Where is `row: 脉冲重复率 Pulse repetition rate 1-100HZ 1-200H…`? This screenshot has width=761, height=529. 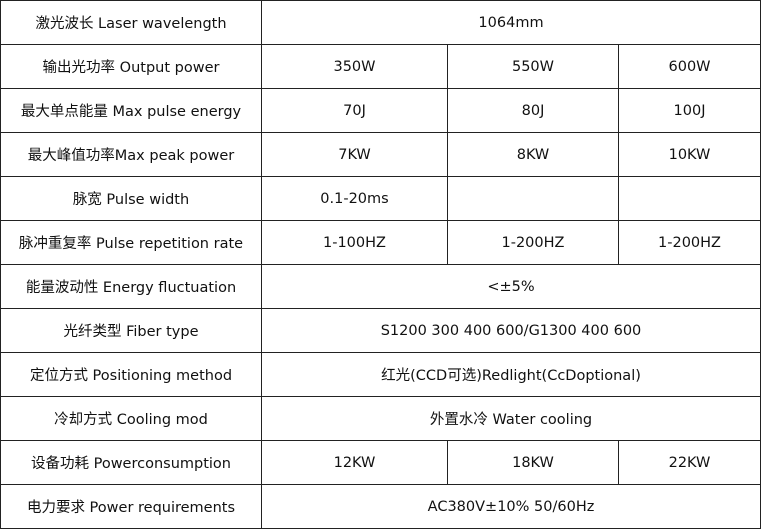
row: 脉冲重复率 Pulse repetition rate 1-100HZ 1-200H… is located at coordinates (380, 242).